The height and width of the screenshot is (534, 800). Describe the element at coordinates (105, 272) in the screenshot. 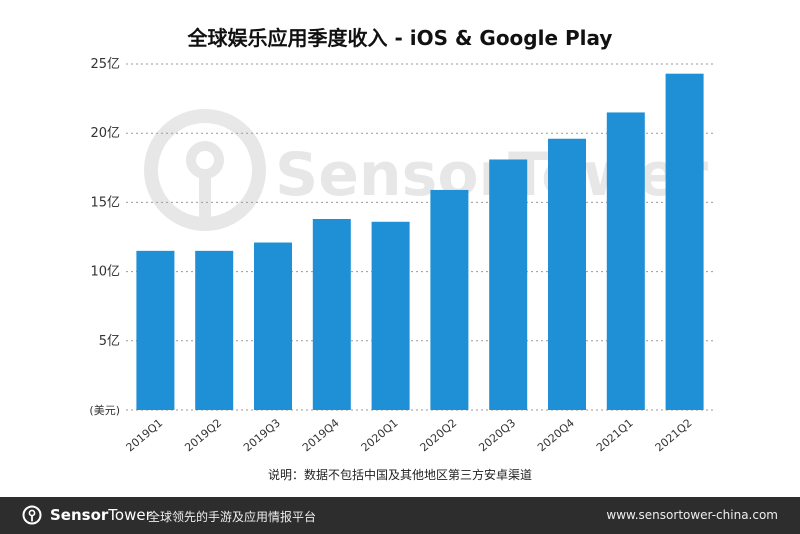

I see `y-tick-label: 10亿` at that location.